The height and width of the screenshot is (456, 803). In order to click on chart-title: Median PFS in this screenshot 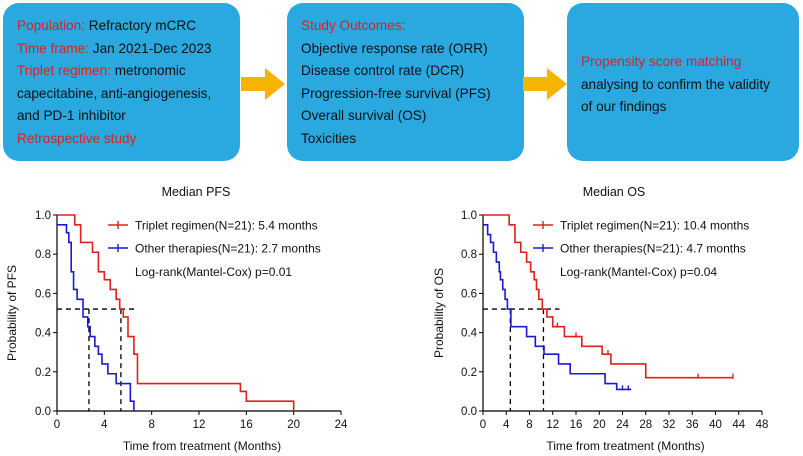, I will do `click(196, 192)`.